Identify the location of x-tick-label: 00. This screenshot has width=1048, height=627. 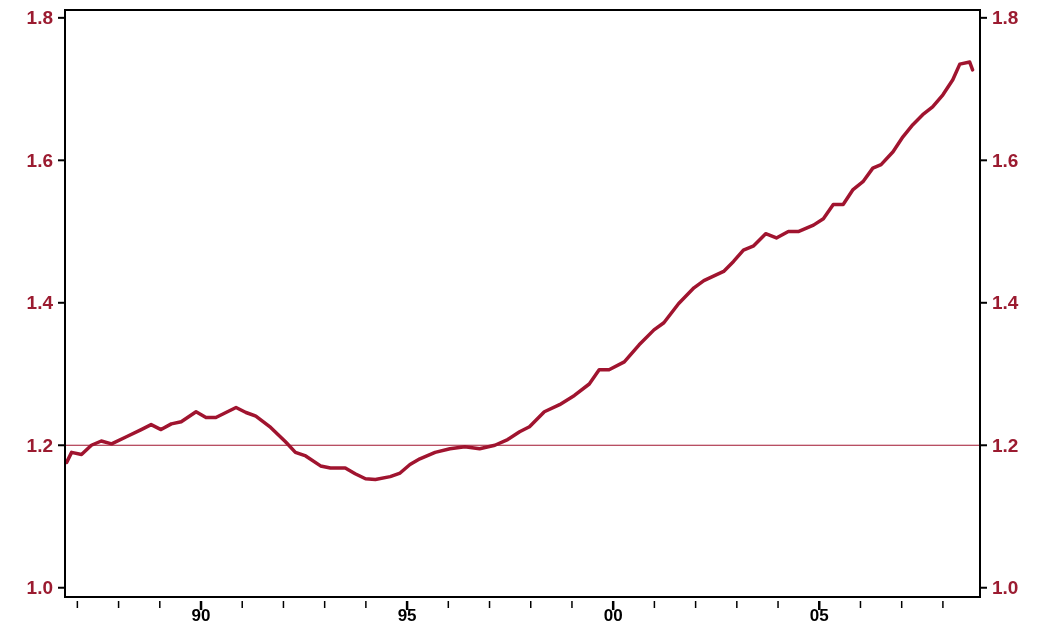
(613, 615).